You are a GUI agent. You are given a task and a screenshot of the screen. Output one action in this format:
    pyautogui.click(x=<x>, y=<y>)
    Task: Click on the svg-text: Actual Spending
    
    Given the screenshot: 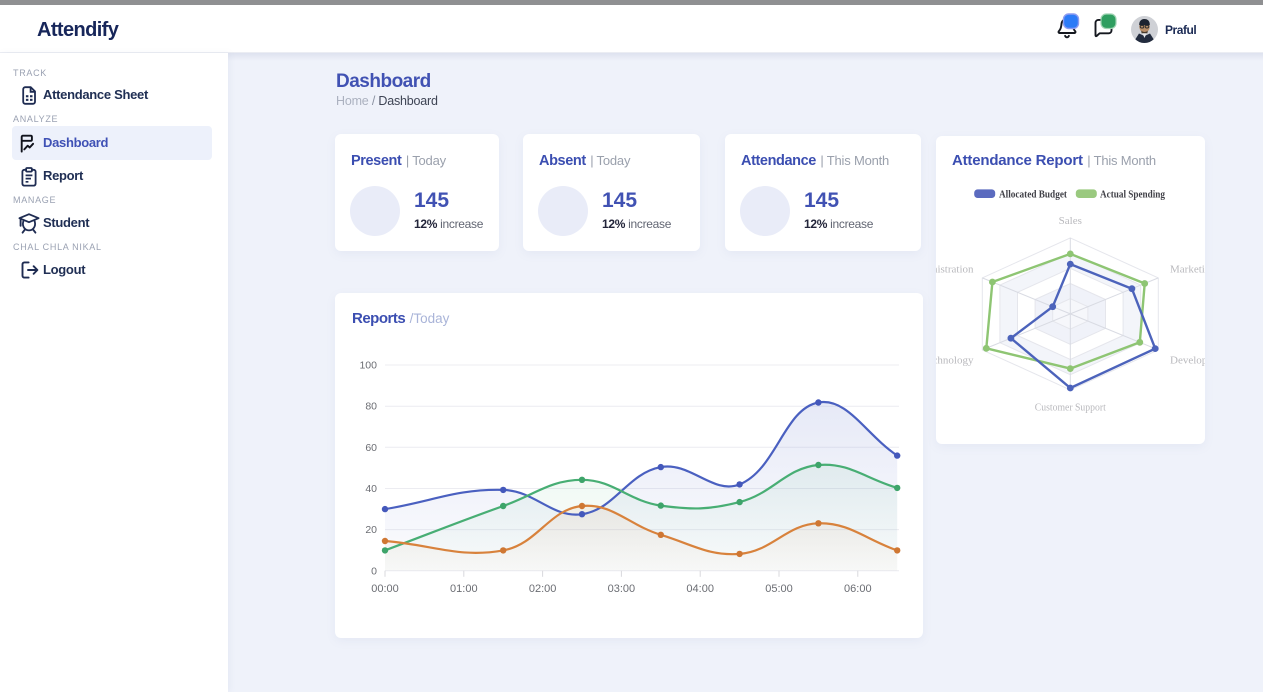 What is the action you would take?
    pyautogui.click(x=1133, y=195)
    